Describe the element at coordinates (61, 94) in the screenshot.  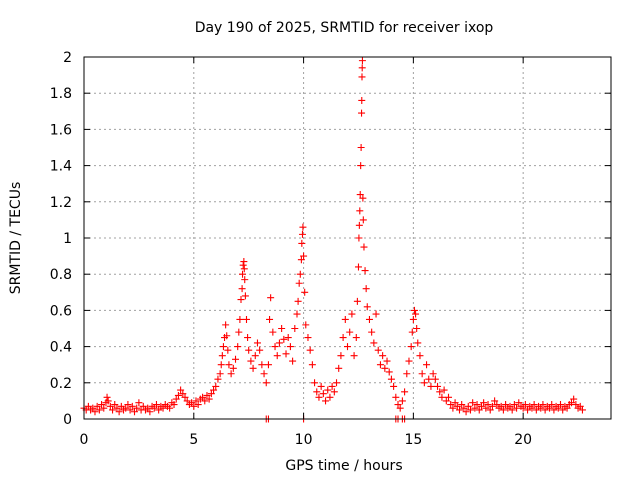
I see `y-tick-label: 1.8` at that location.